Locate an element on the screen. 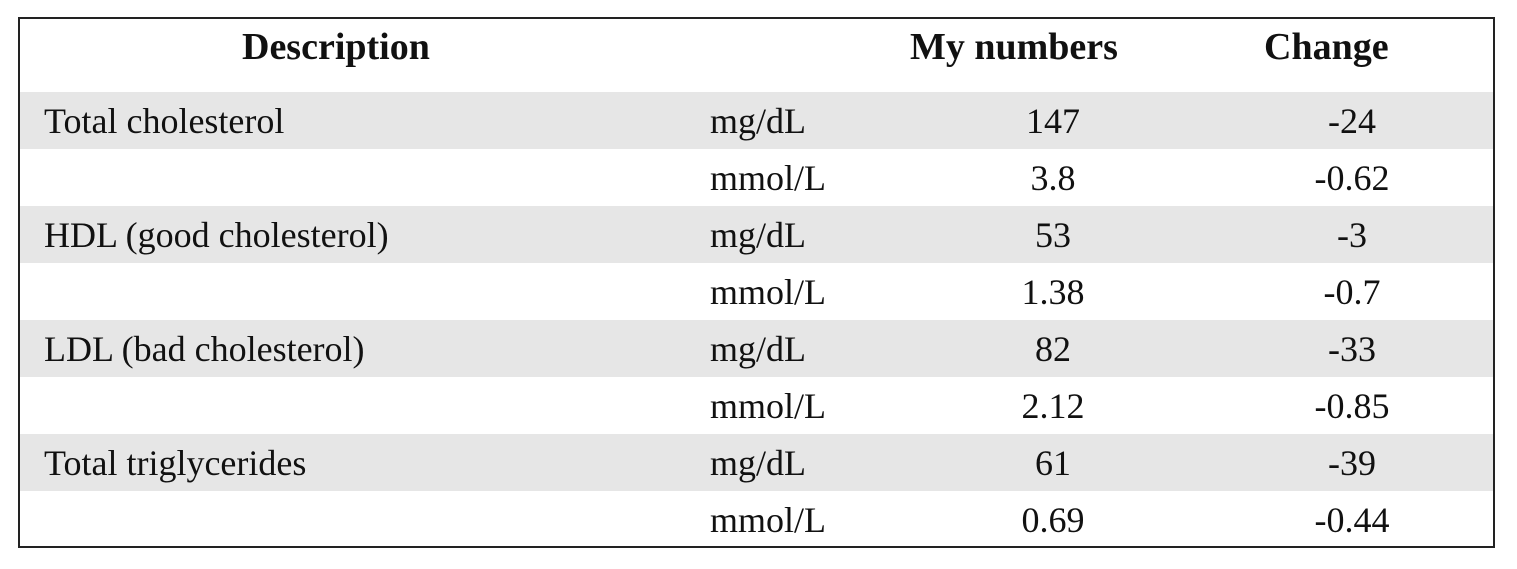 The width and height of the screenshot is (1517, 569). row-description: HDL (good cholesterol) is located at coordinates (216, 234).